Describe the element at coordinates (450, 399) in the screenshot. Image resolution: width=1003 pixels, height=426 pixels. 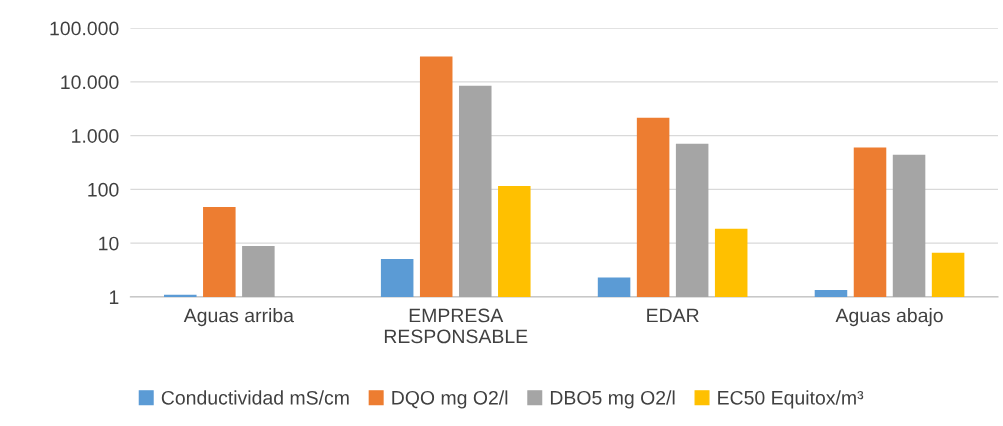
I see `legend-label: DQO mg O2/l` at that location.